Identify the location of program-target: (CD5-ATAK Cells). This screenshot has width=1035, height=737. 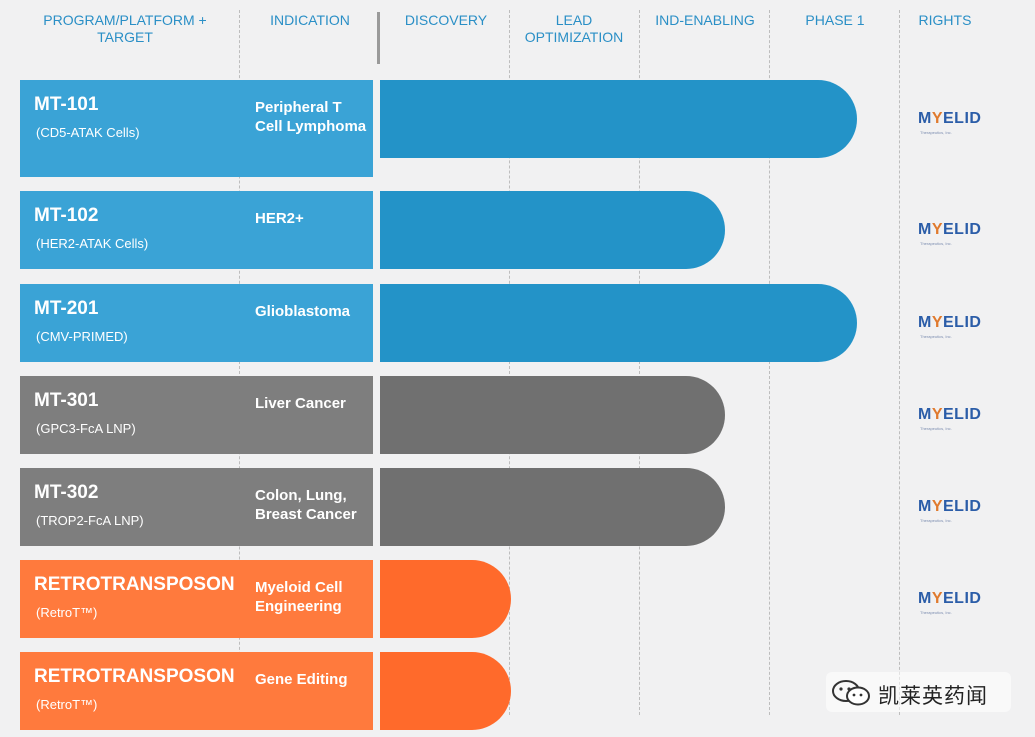
(88, 132).